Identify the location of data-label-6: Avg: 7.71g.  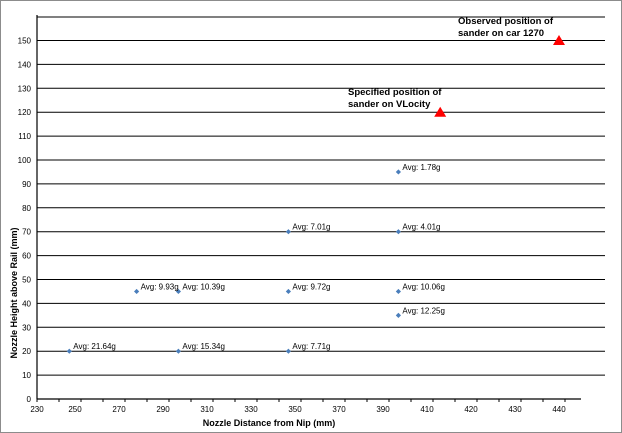
(311, 346).